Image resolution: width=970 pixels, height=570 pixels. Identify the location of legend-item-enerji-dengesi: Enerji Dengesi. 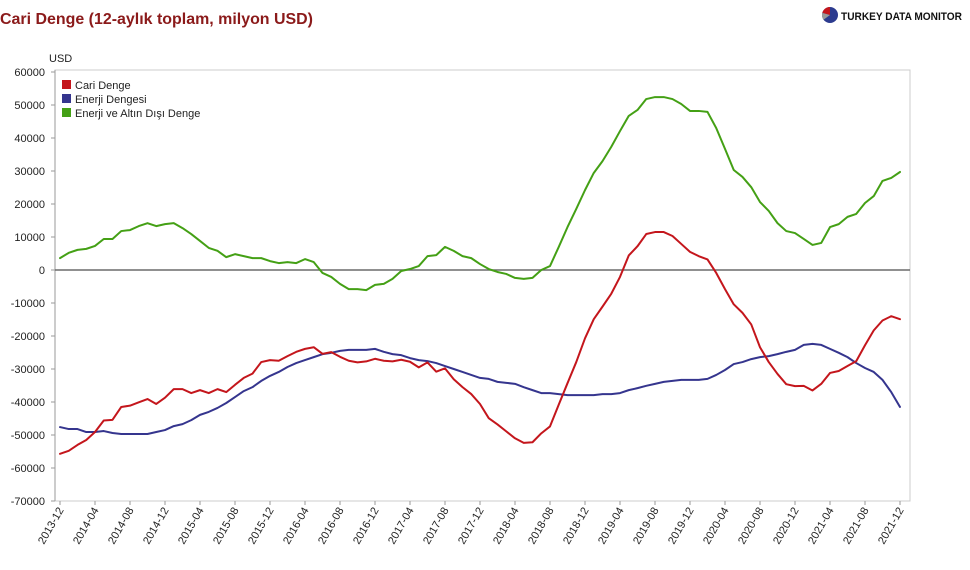
(104, 100).